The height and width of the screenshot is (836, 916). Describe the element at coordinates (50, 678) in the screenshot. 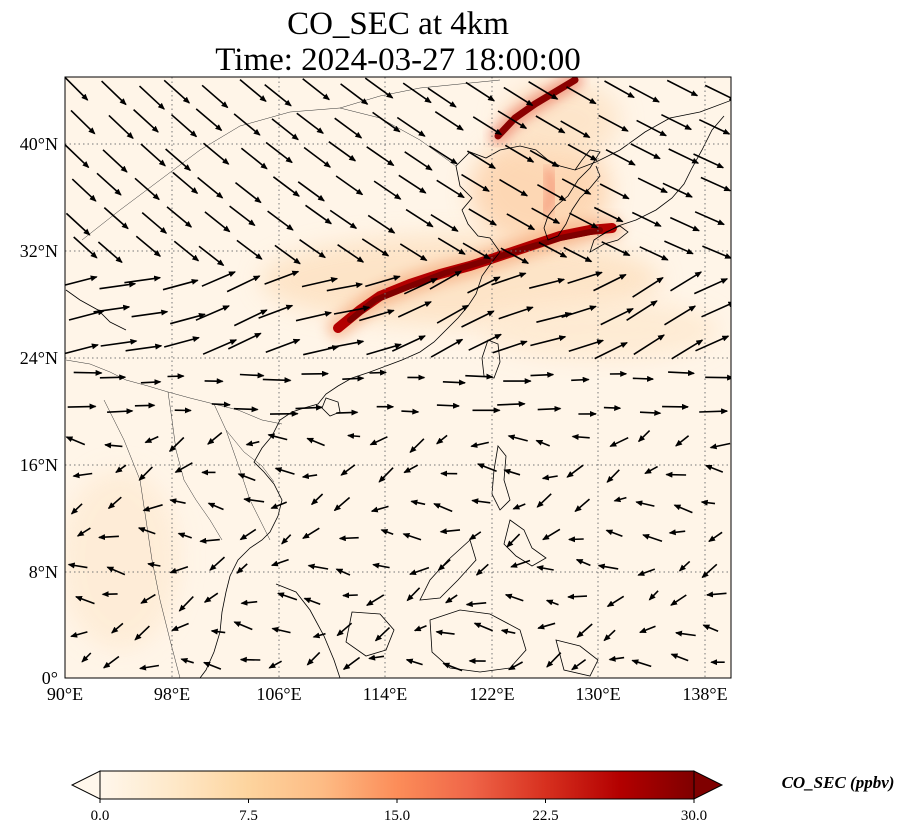

I see `lat-label-0: 0°` at that location.